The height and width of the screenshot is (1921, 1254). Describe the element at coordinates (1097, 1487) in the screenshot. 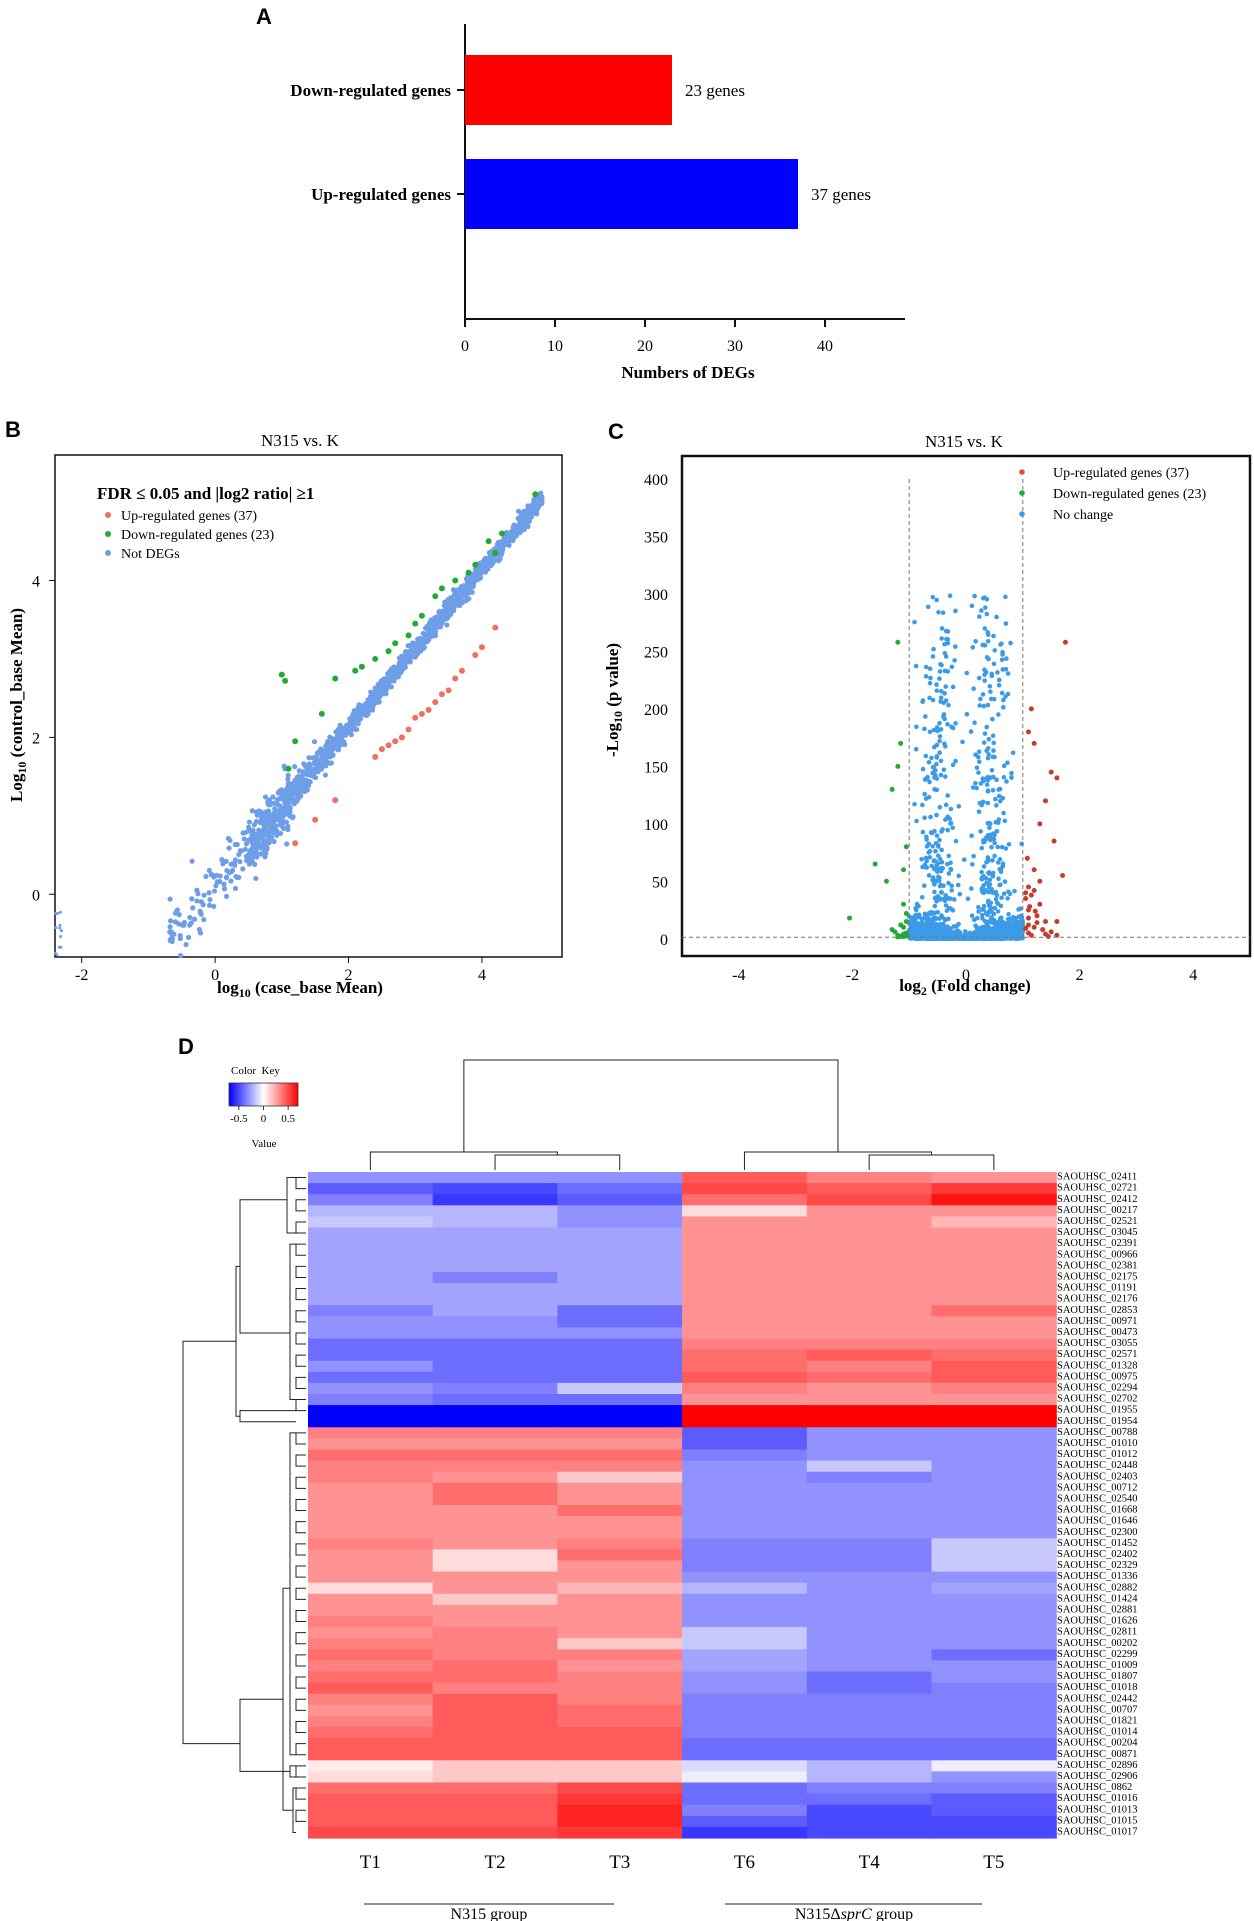

I see `row-label: SAOUHSC_00712` at that location.